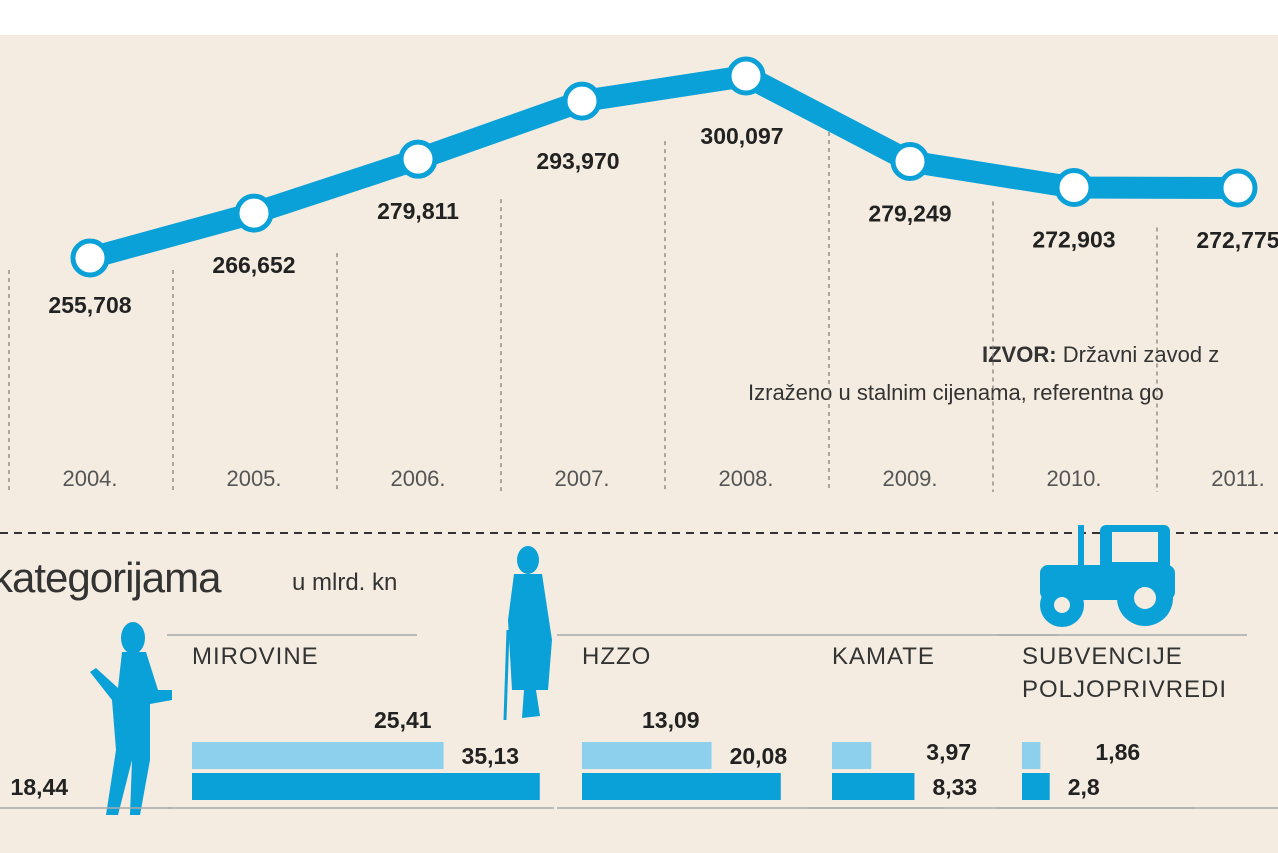 The height and width of the screenshot is (853, 1278). I want to click on value-label: 35,13, so click(491, 756).